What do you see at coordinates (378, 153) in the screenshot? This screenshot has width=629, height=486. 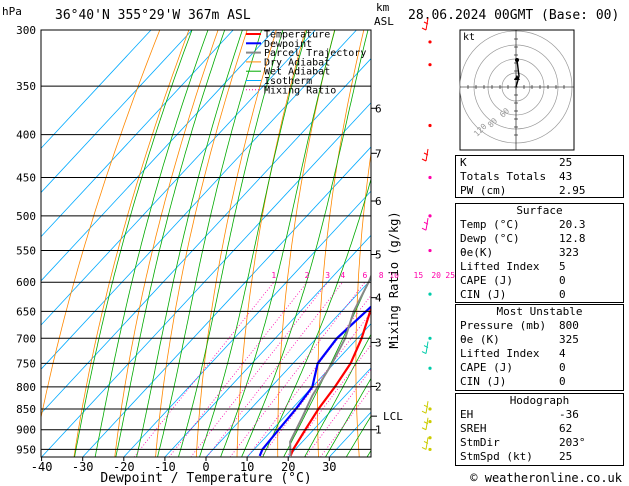 I see `km-tick-label: 7` at bounding box center [378, 153].